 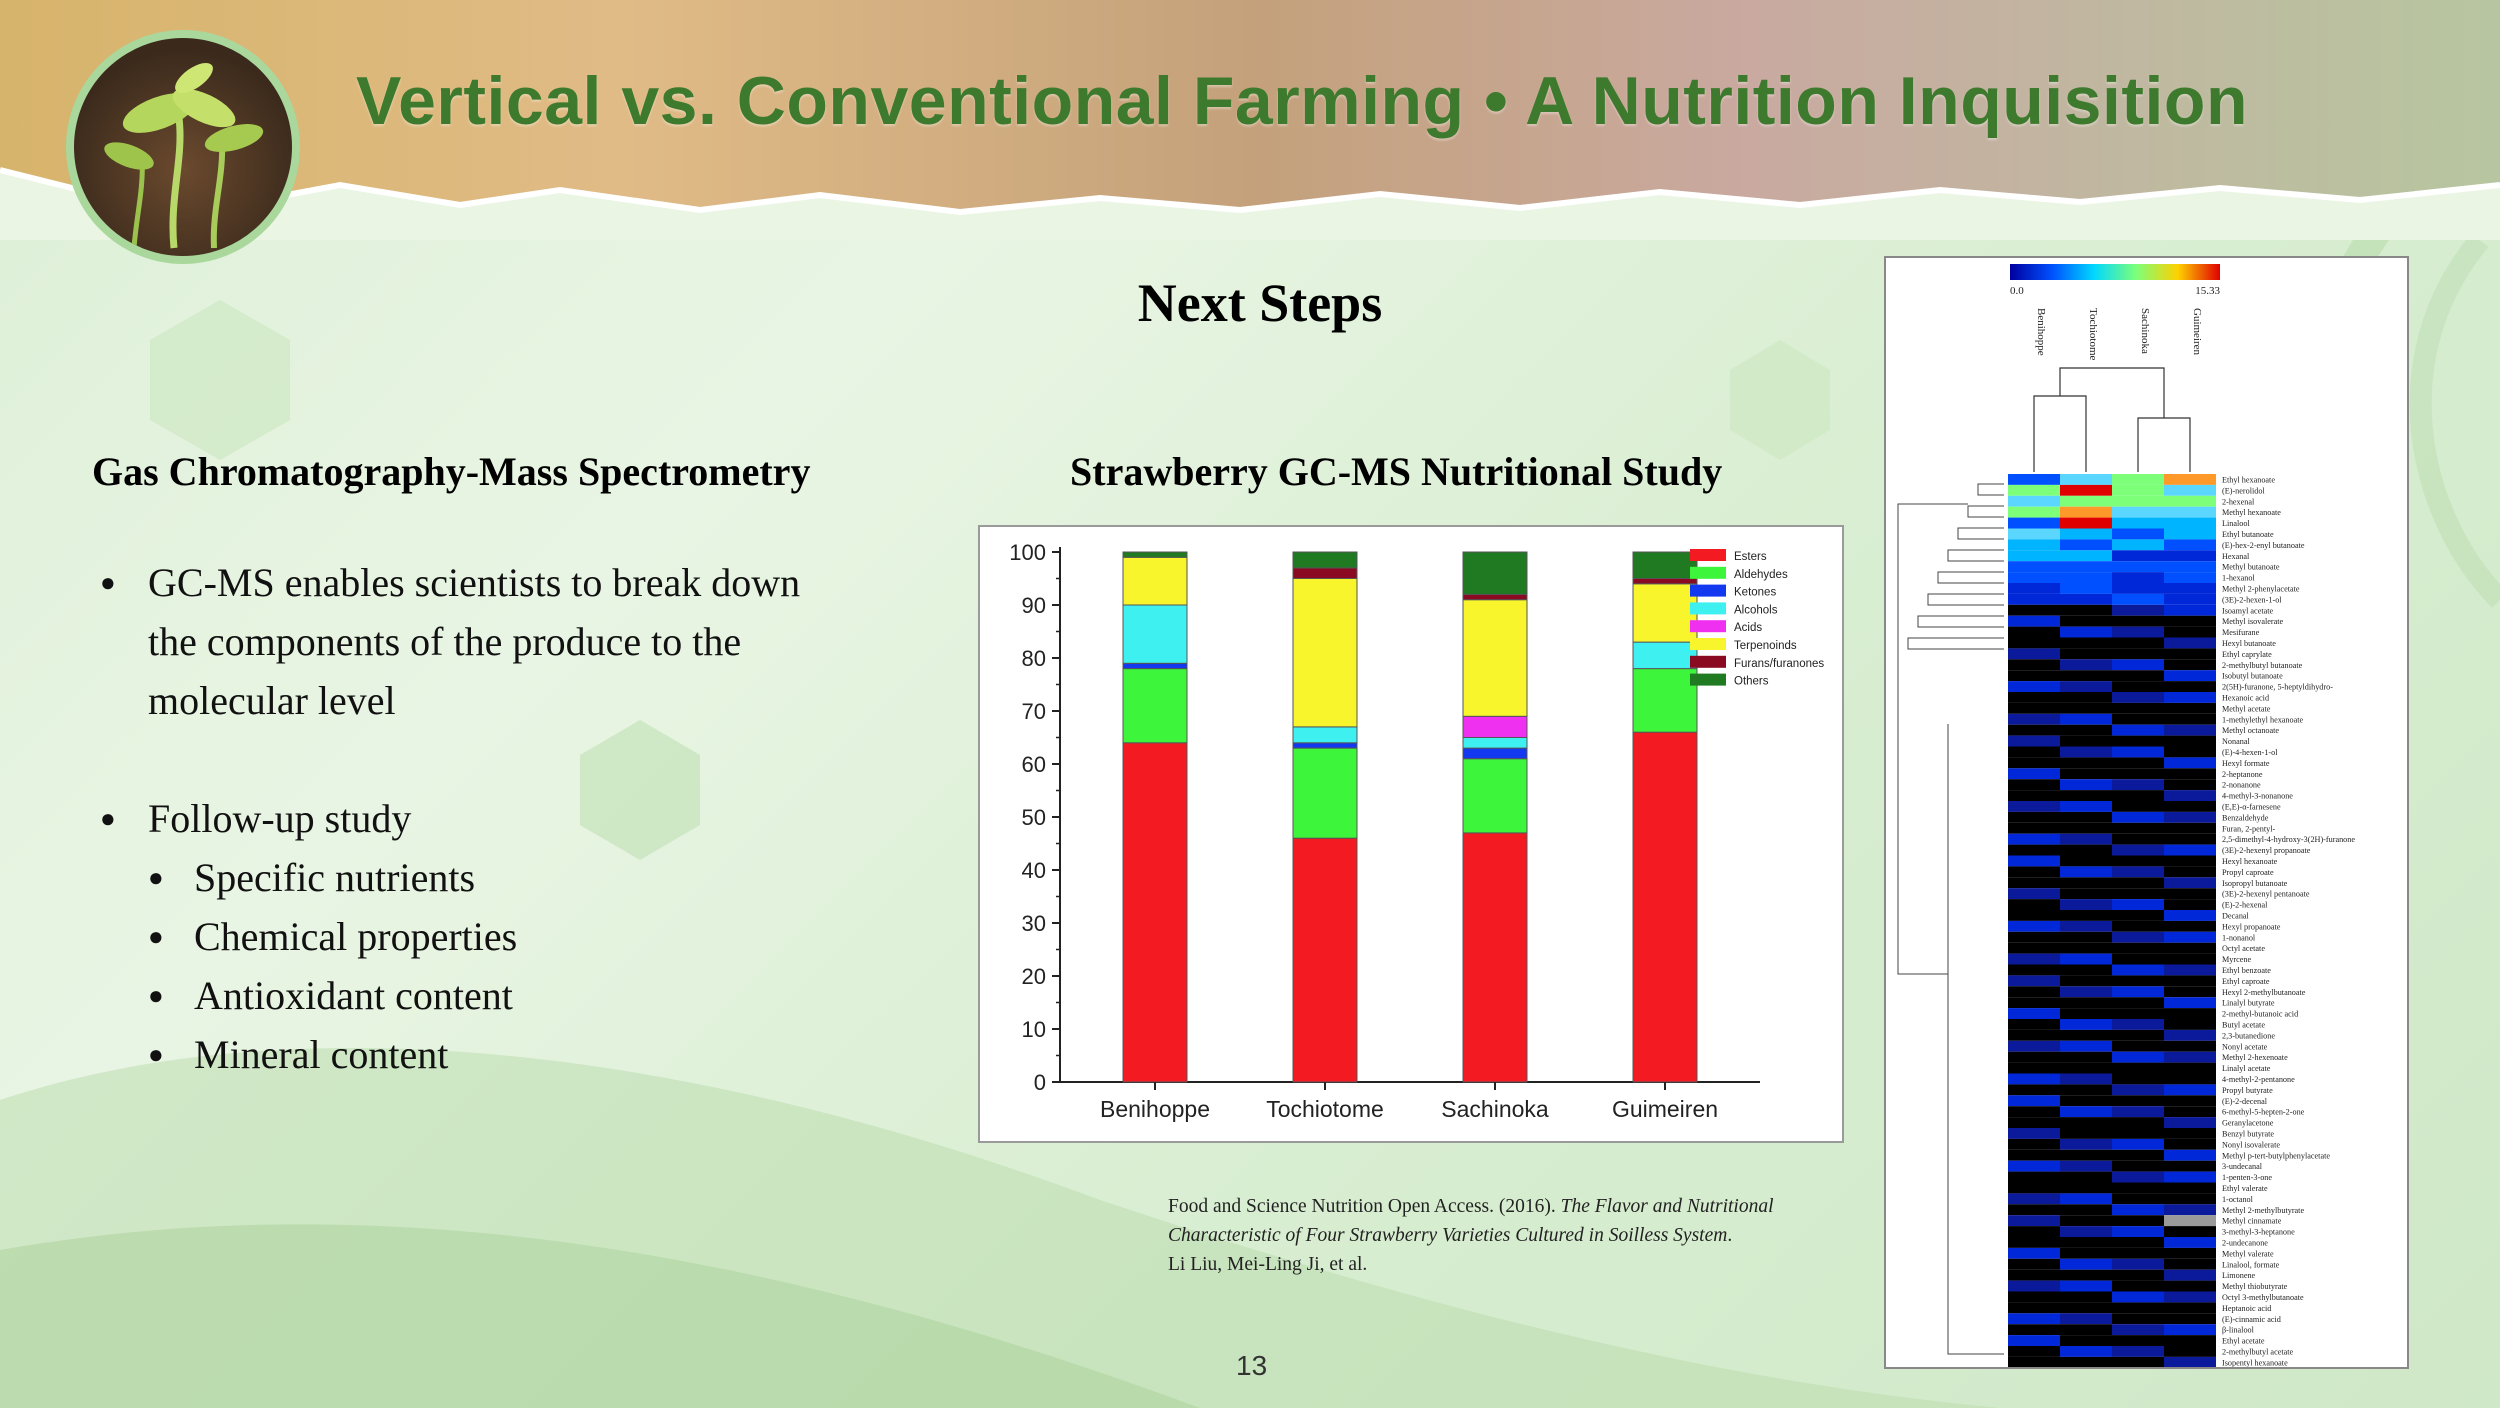 I want to click on heatmap-row-label: Butyl acetate, so click(x=2243, y=1025).